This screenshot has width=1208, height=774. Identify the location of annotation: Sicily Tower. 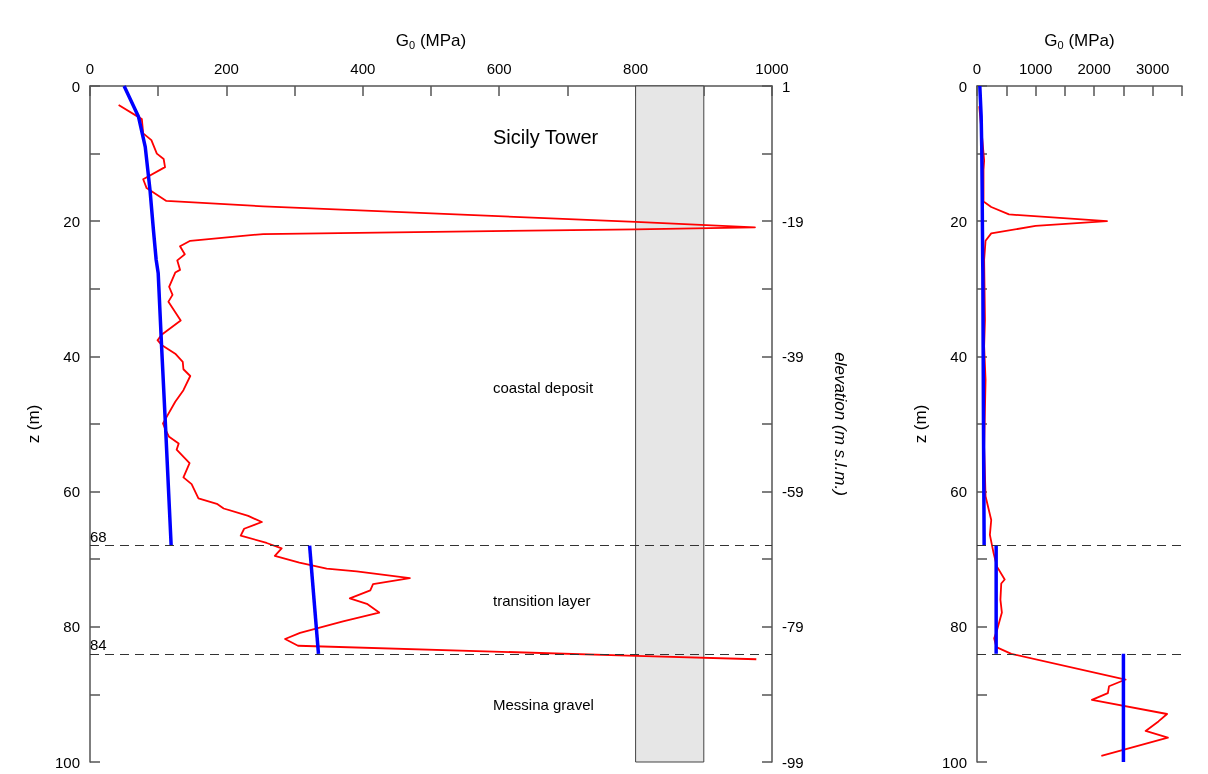
(546, 137).